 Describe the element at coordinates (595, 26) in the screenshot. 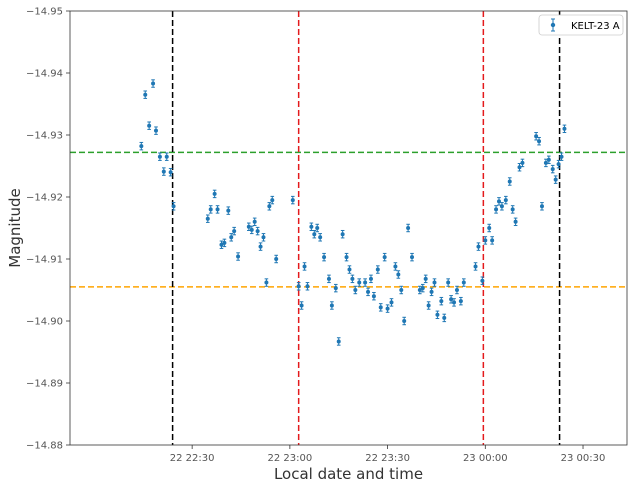

I see `legend-label: KELT-23 A` at that location.